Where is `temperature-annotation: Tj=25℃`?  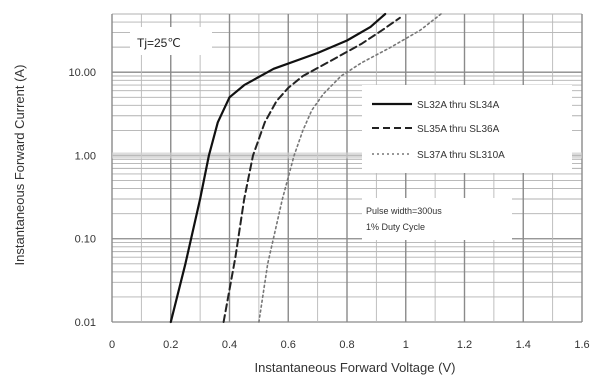
temperature-annotation: Tj=25℃ is located at coordinates (159, 43).